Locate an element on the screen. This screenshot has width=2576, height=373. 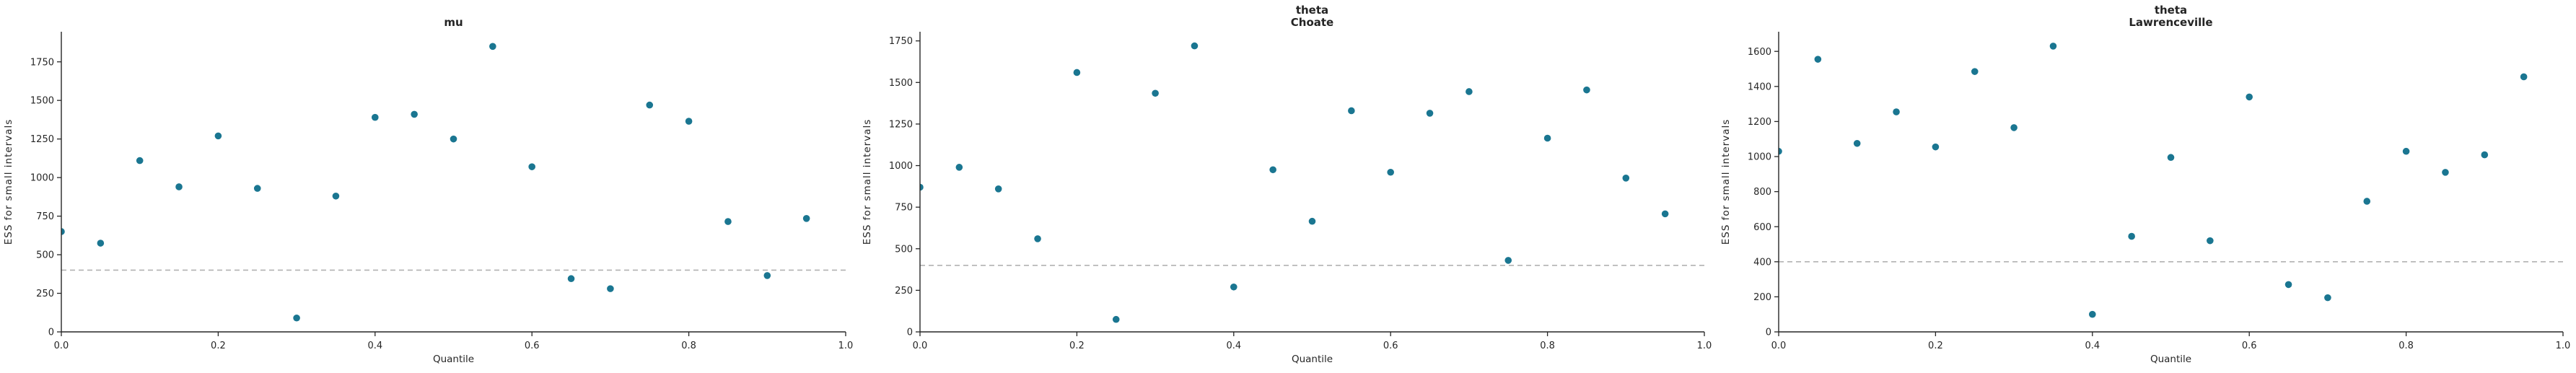
panel-title: mu is located at coordinates (453, 22).